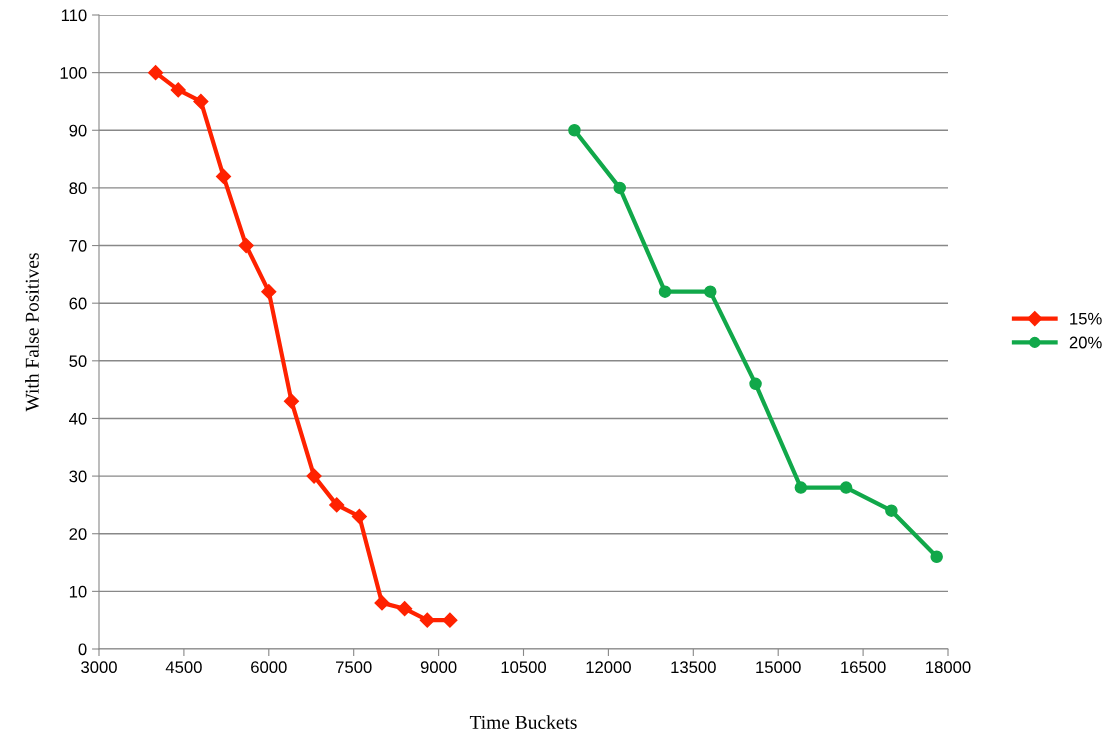 The width and height of the screenshot is (1104, 745). What do you see at coordinates (32, 332) in the screenshot?
I see `y-axis-title: With False Positives` at bounding box center [32, 332].